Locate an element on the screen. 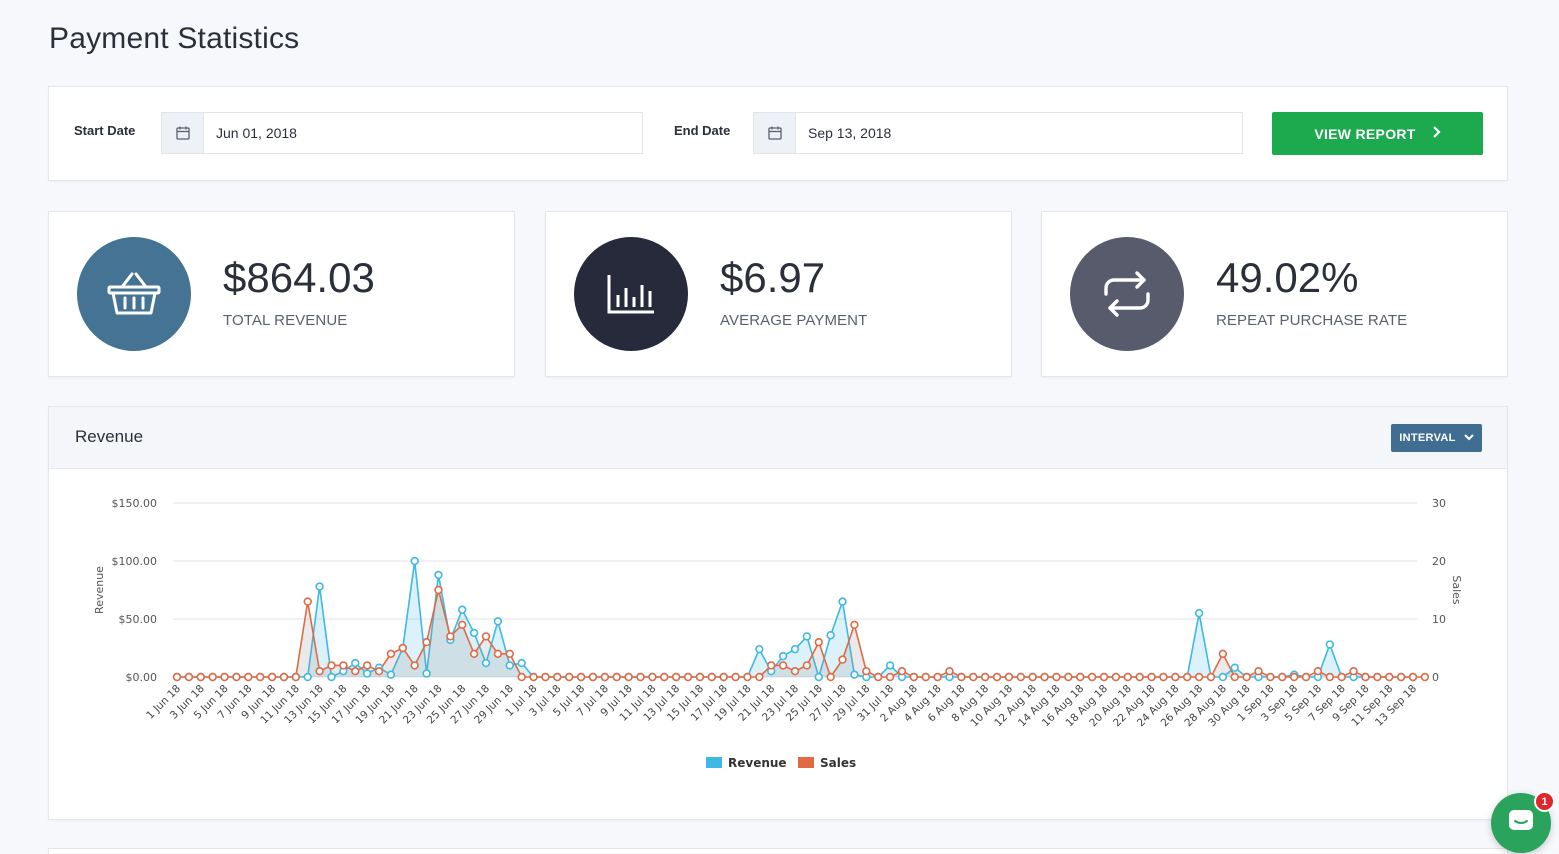 This screenshot has width=1559, height=854. y-axis-title: Revenue is located at coordinates (99, 590).